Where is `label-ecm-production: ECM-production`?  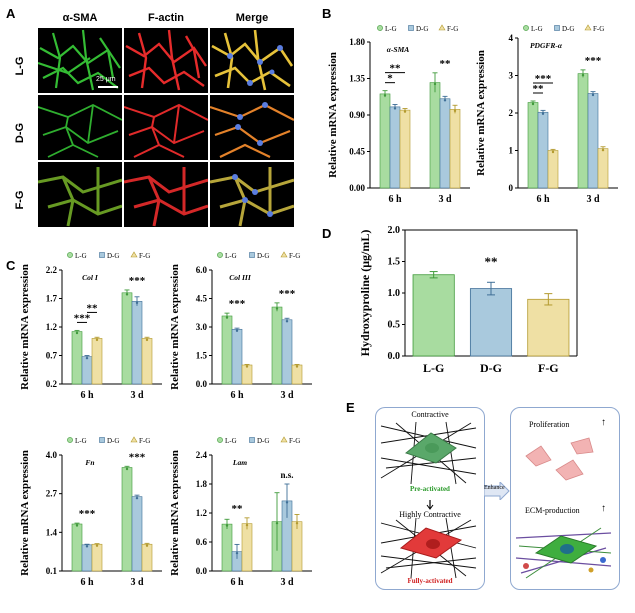 label-ecm-production: ECM-production is located at coordinates (552, 510).